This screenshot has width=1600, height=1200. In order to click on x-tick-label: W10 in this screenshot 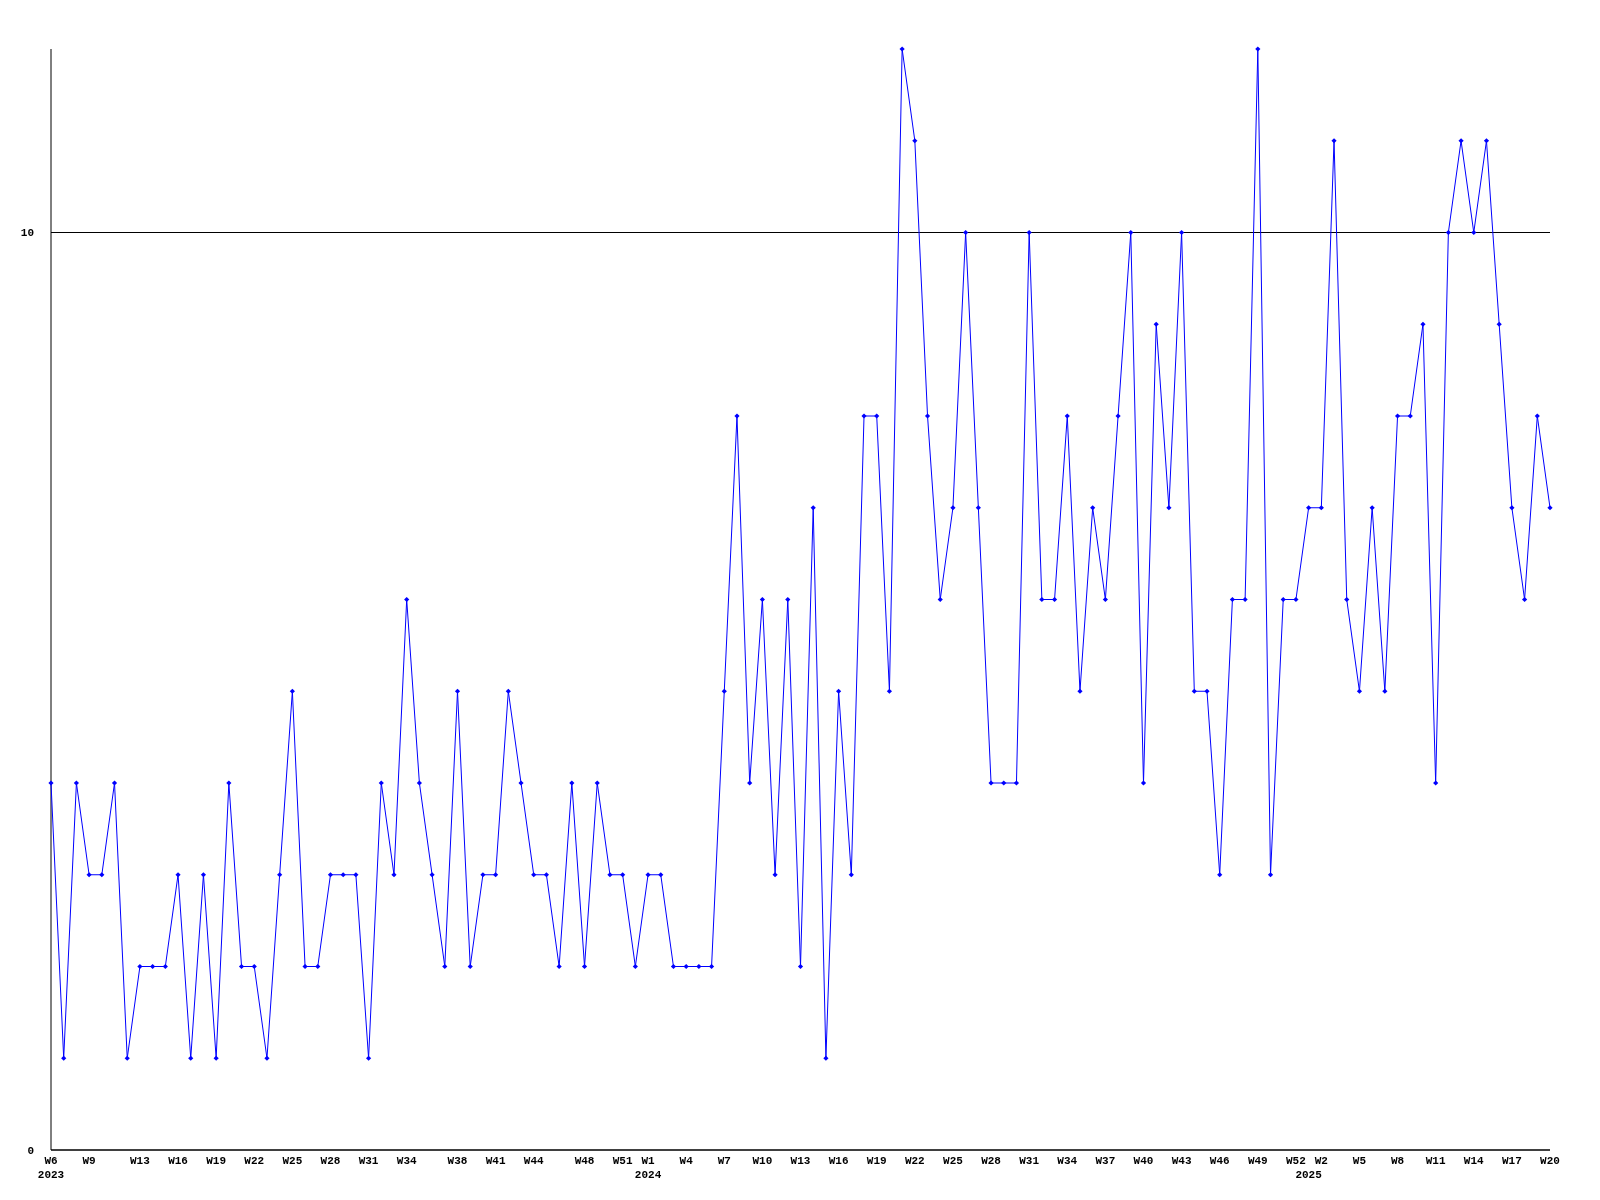, I will do `click(762, 1161)`.